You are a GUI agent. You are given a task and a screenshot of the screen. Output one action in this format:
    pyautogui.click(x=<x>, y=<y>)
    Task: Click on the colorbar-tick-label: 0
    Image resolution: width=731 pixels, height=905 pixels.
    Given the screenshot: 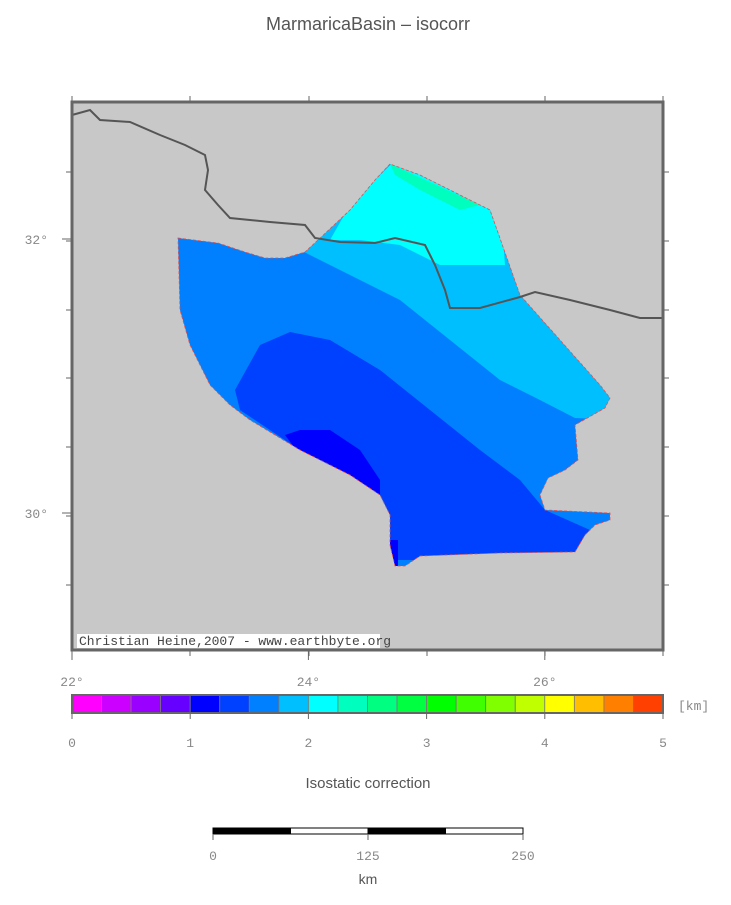 What is the action you would take?
    pyautogui.click(x=72, y=743)
    